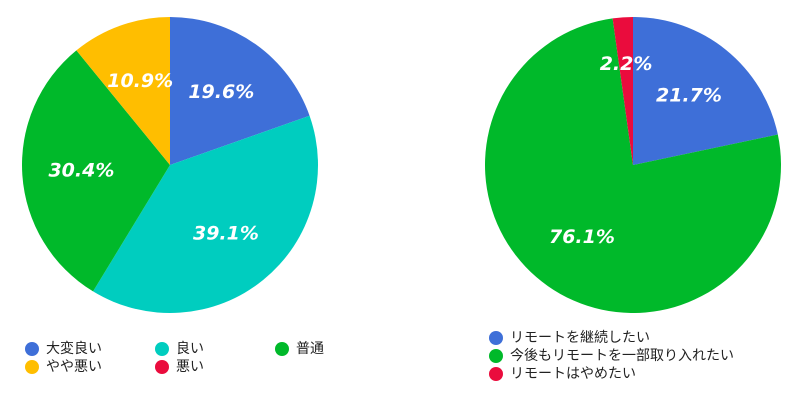 The width and height of the screenshot is (800, 400). Describe the element at coordinates (74, 348) in the screenshot. I see `legend-label: 大変良い` at that location.